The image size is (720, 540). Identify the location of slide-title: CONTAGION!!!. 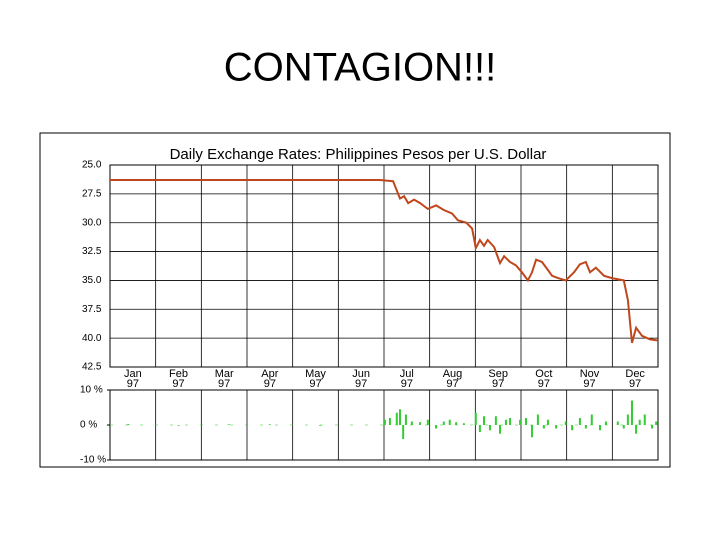
(360, 68).